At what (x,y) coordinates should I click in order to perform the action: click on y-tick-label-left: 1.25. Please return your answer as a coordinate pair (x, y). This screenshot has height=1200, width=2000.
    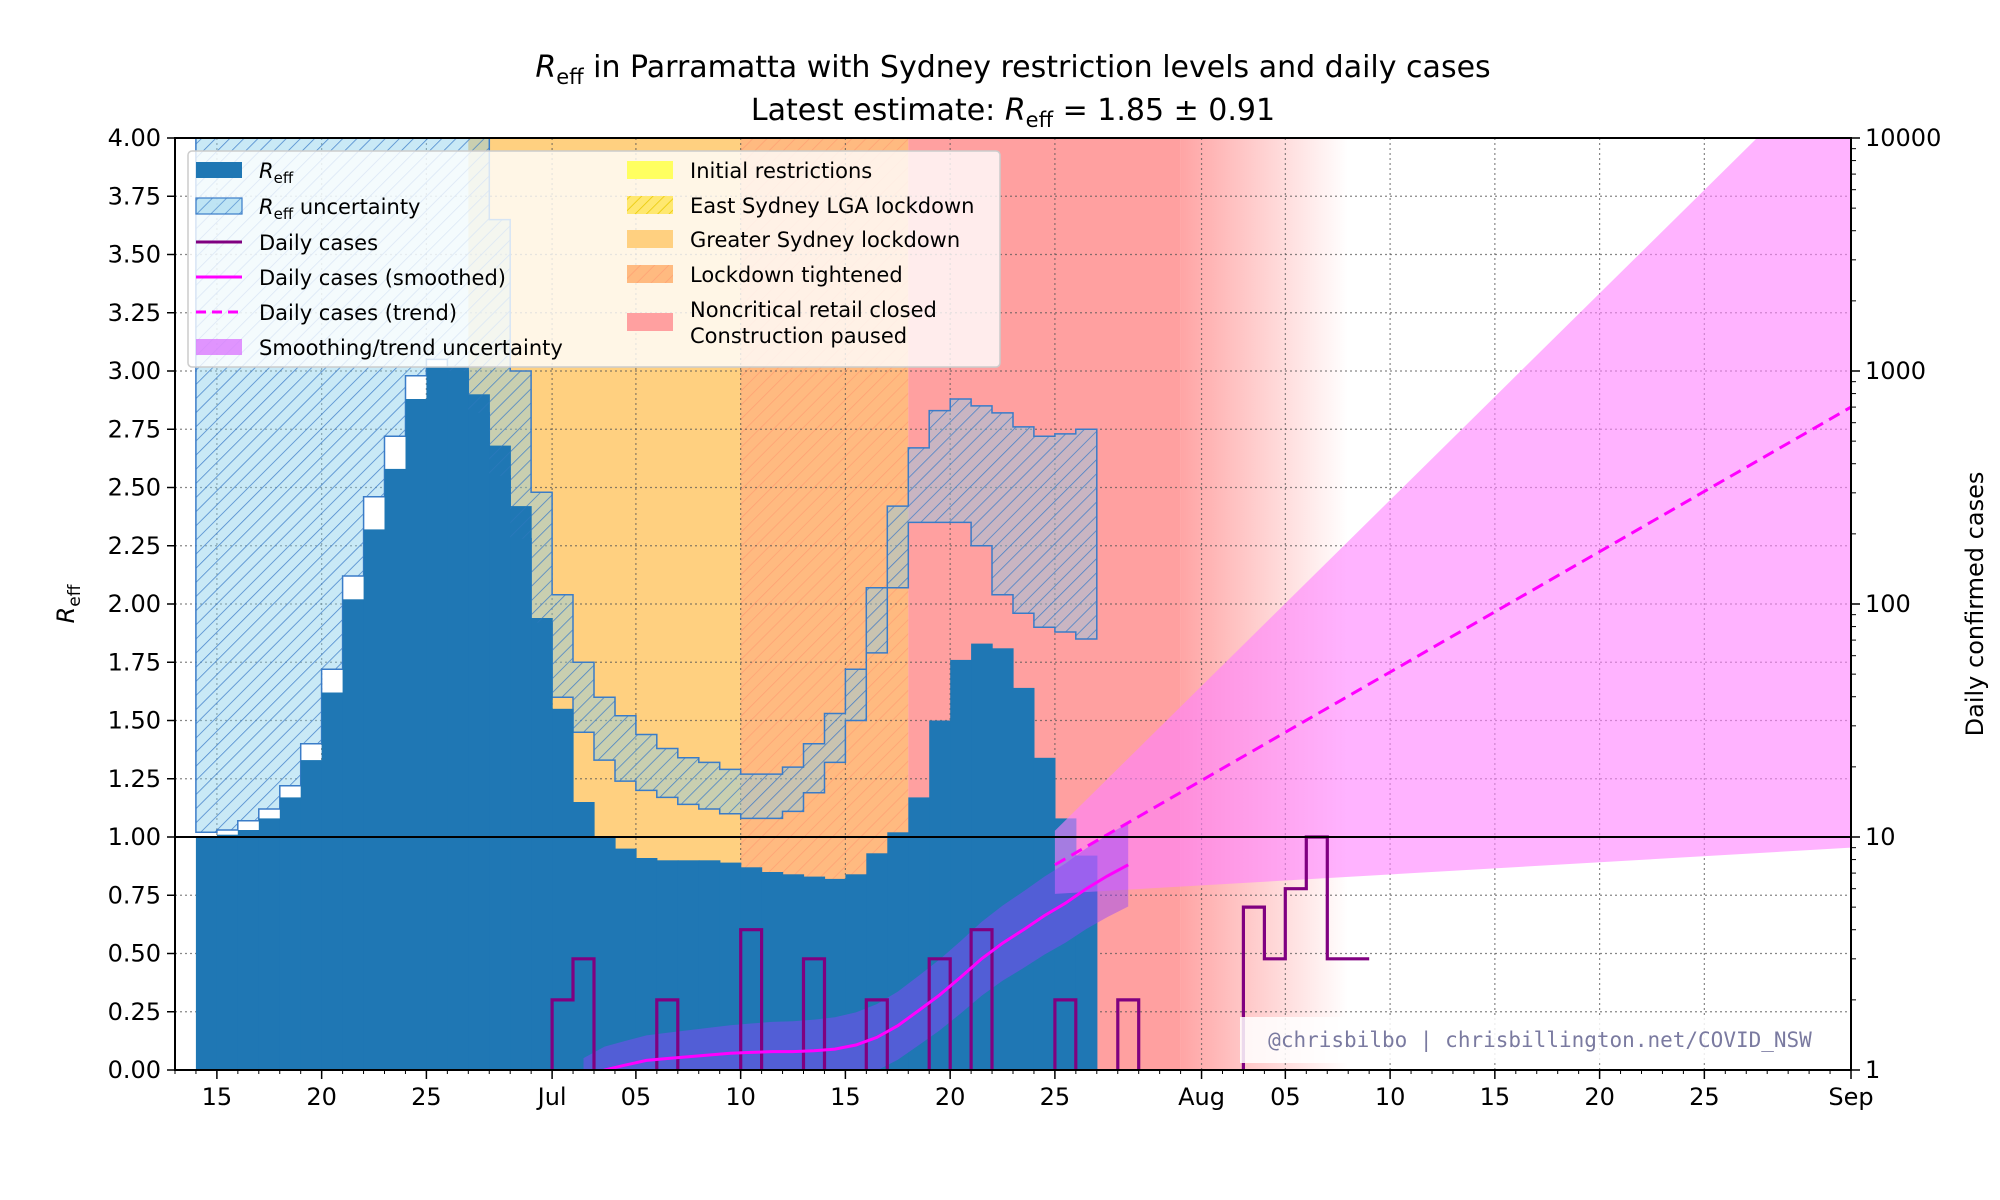
    Looking at the image, I should click on (134, 779).